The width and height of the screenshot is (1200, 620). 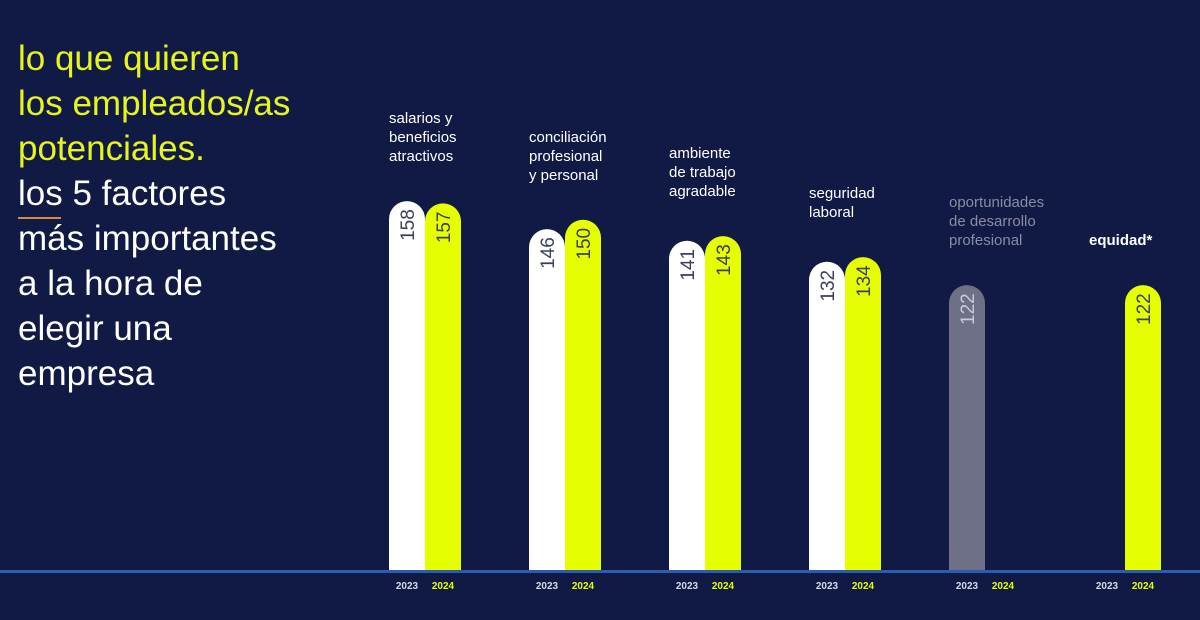 I want to click on headline-line: empresa, so click(x=86, y=373).